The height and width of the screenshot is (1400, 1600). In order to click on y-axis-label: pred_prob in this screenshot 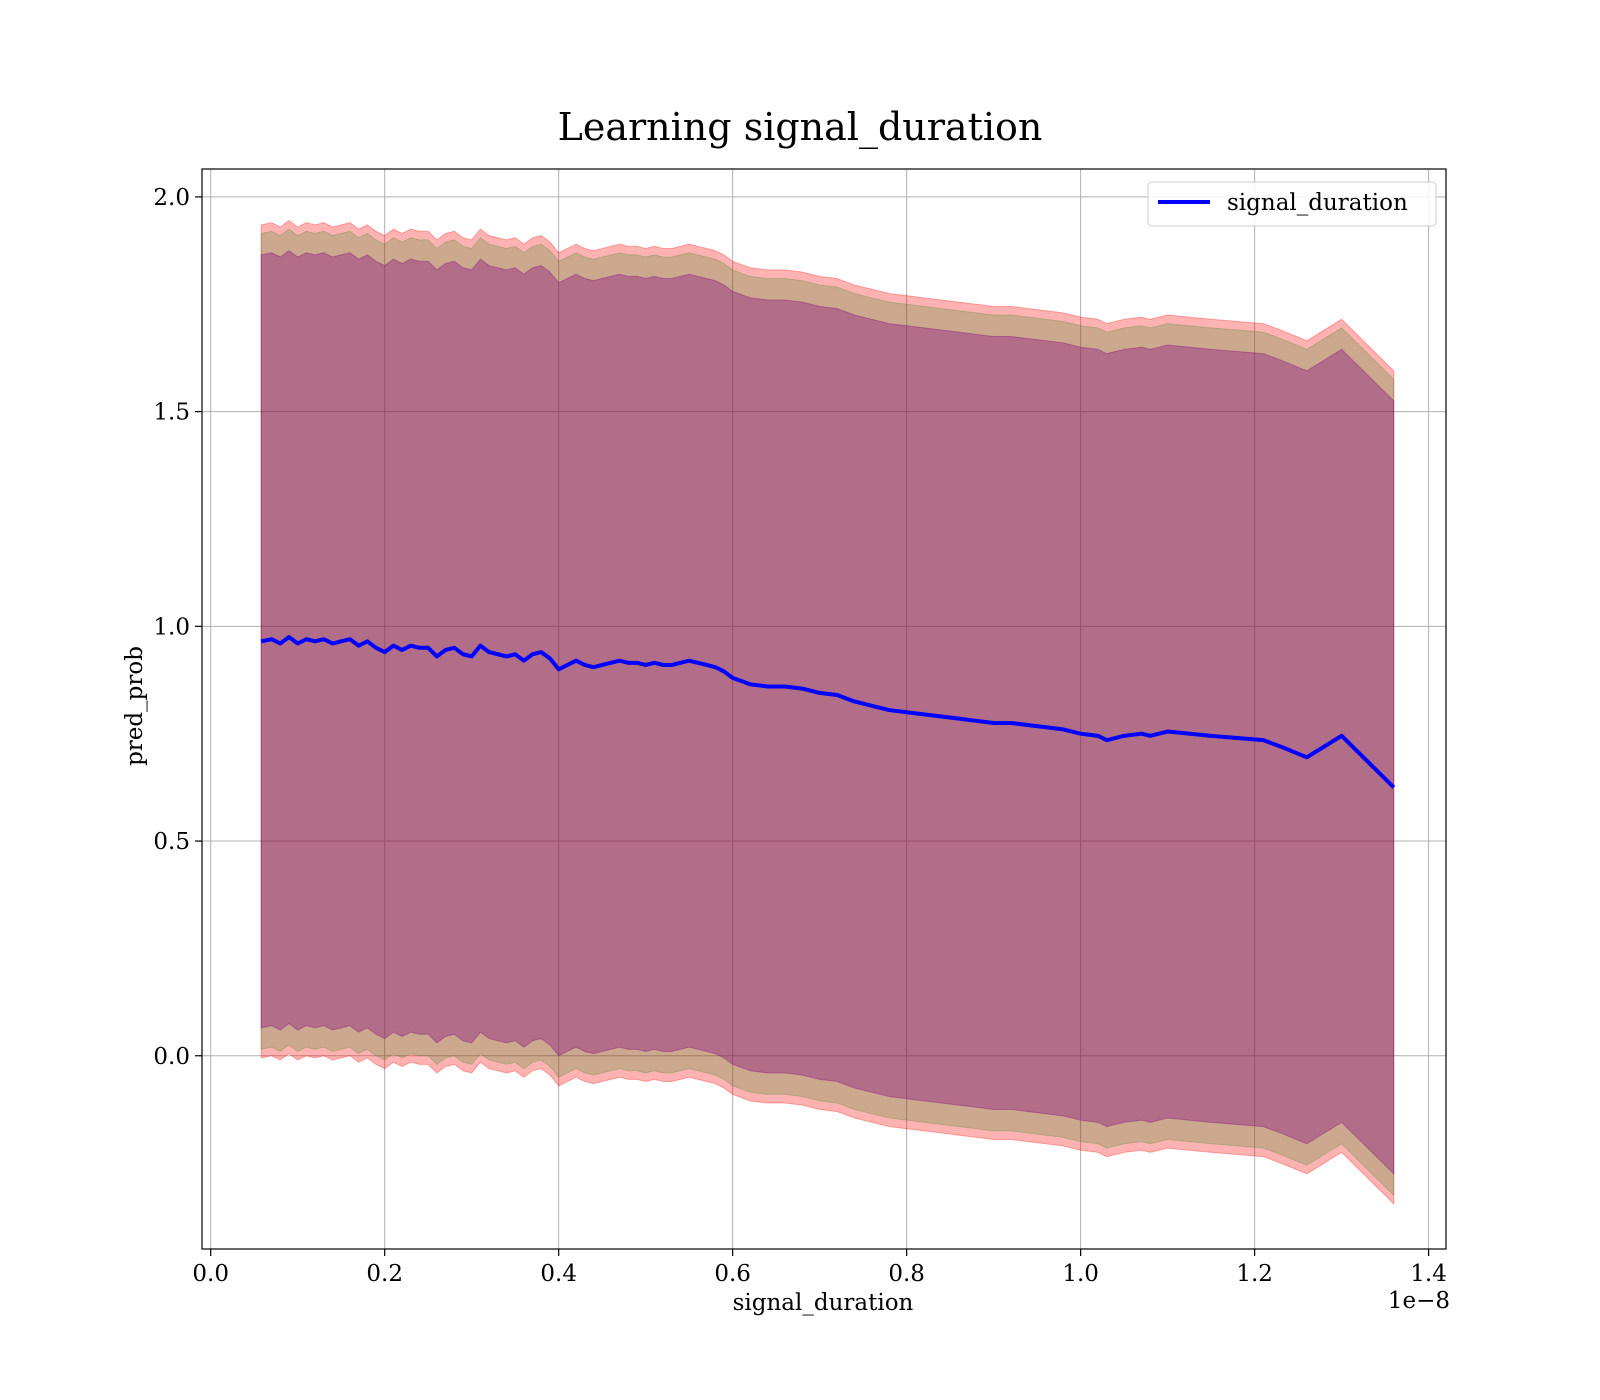, I will do `click(135, 706)`.